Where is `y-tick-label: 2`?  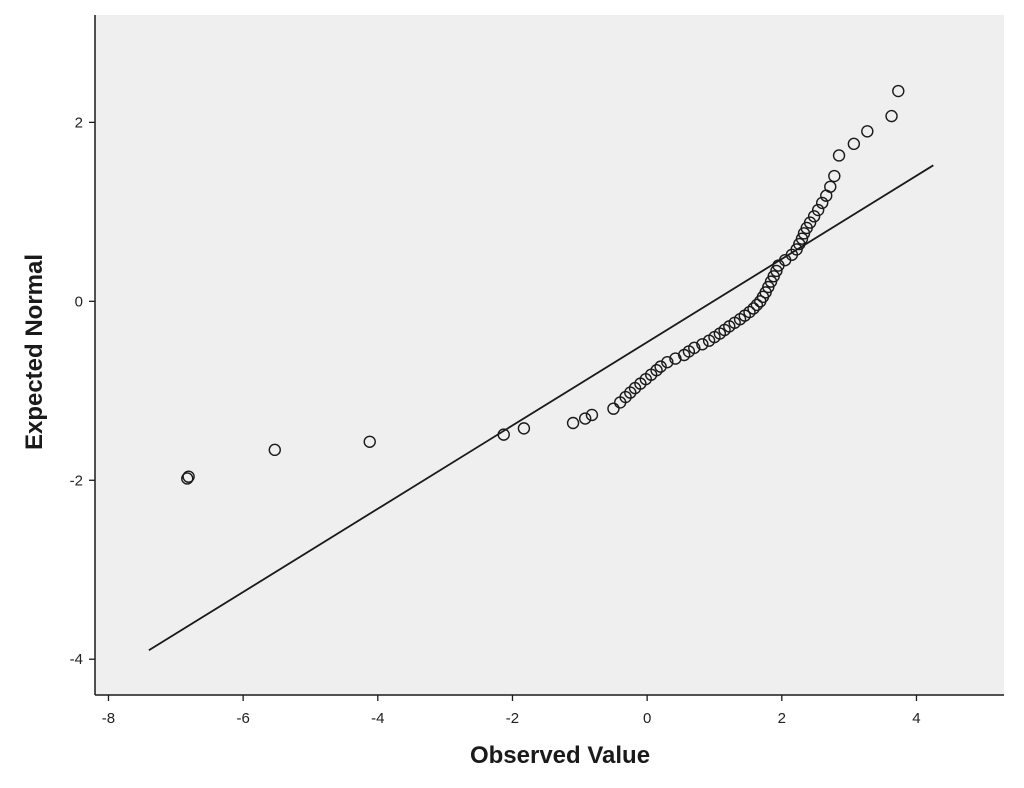
y-tick-label: 2 is located at coordinates (79, 122).